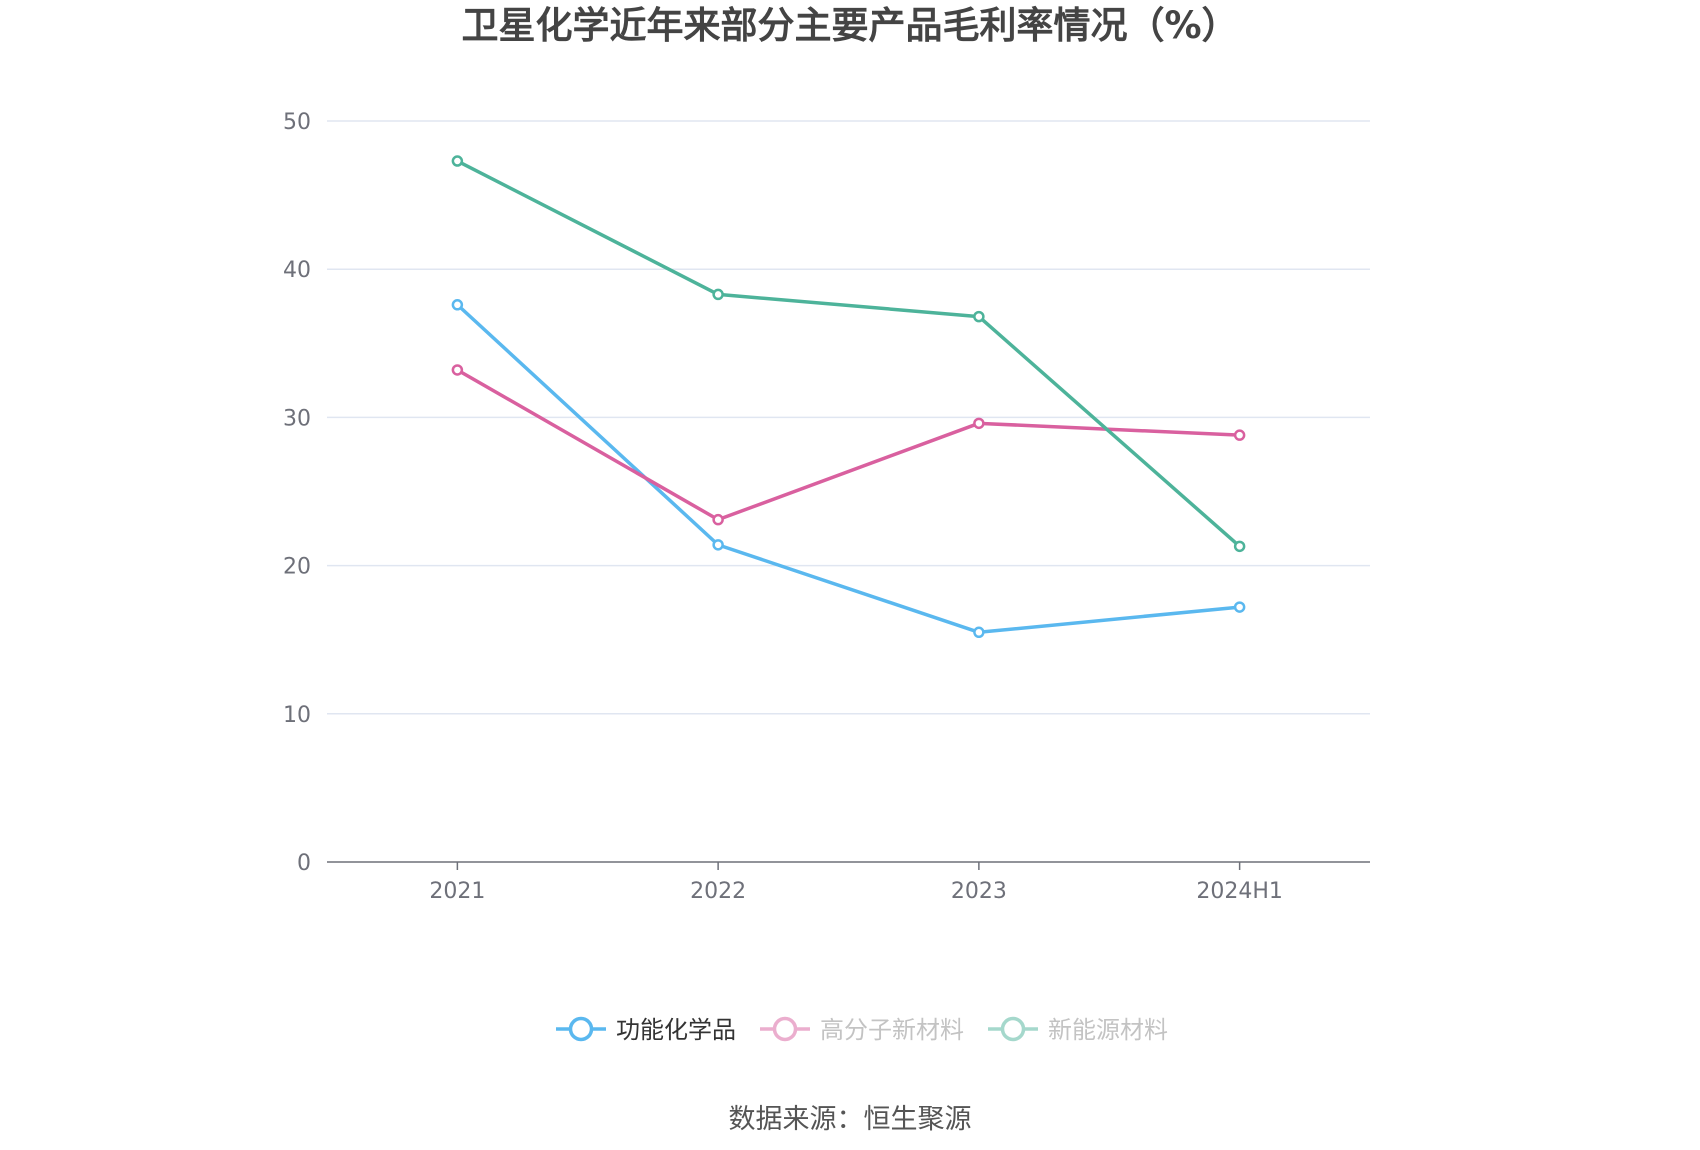  Describe the element at coordinates (297, 493) in the screenshot. I see `y-axis-labels: 0 10 20 30 40 50` at that location.